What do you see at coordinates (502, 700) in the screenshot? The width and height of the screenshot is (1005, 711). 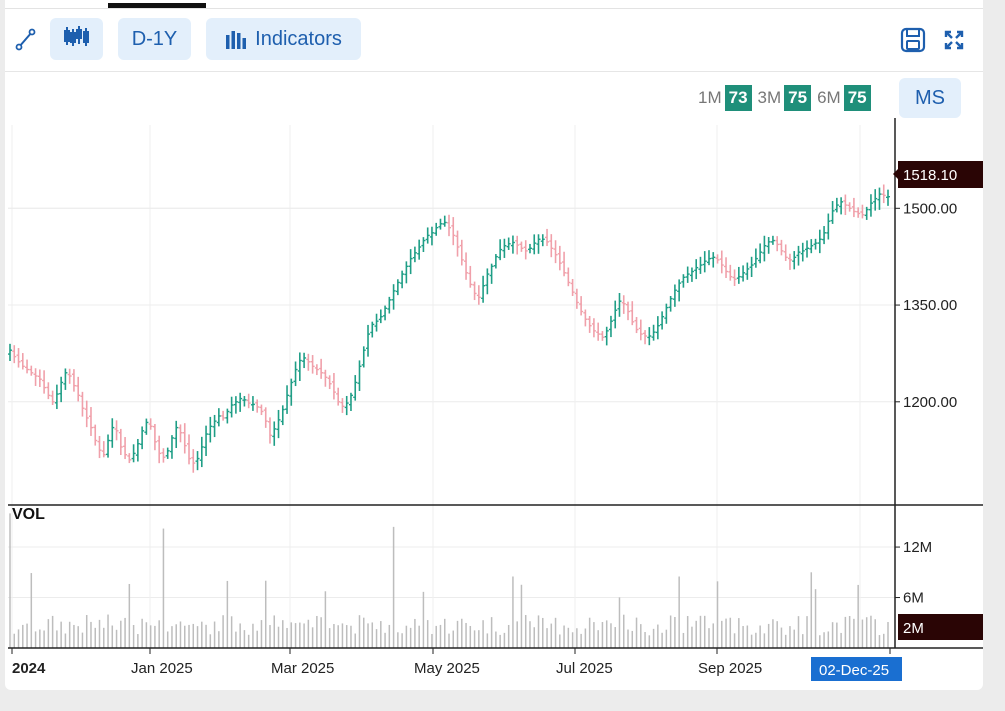 I see `page-footer-strip` at bounding box center [502, 700].